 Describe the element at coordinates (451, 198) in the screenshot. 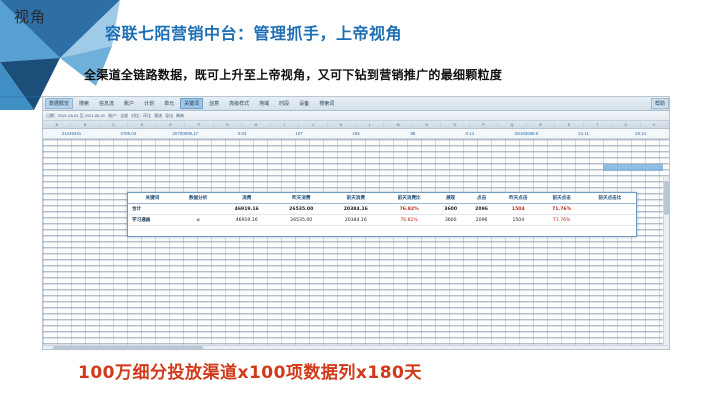

I see `col-impressions: 展现` at that location.